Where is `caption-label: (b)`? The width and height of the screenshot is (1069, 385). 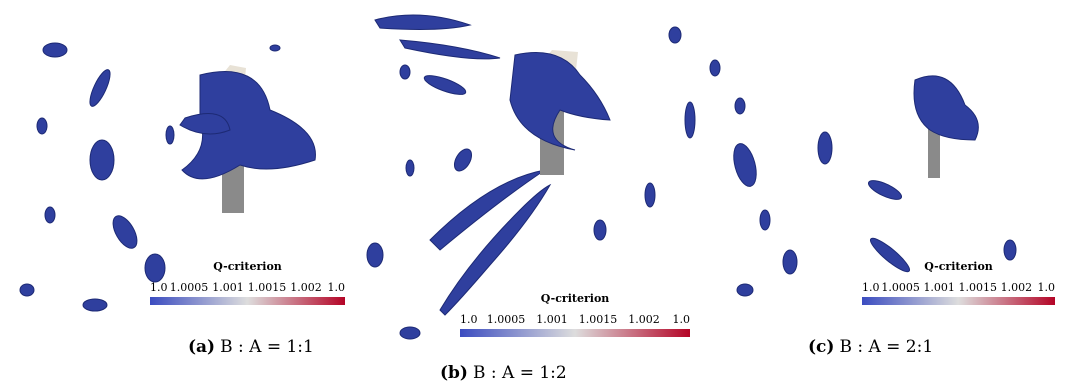
caption-label: (b) is located at coordinates (454, 373).